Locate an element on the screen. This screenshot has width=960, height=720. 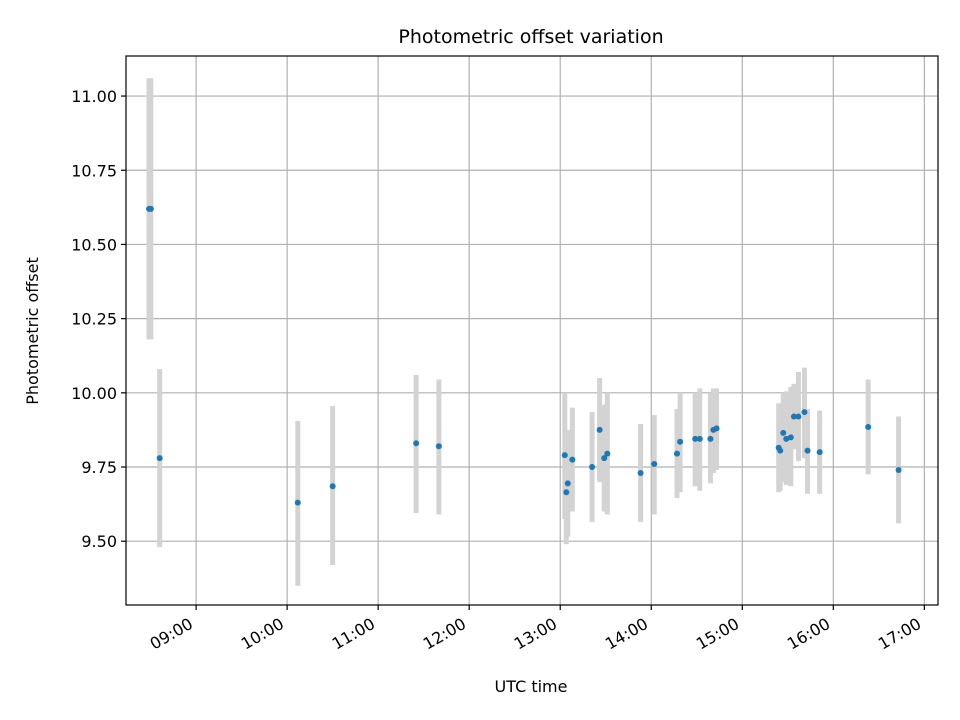
y-tick-label: 9.75 is located at coordinates (99, 467).